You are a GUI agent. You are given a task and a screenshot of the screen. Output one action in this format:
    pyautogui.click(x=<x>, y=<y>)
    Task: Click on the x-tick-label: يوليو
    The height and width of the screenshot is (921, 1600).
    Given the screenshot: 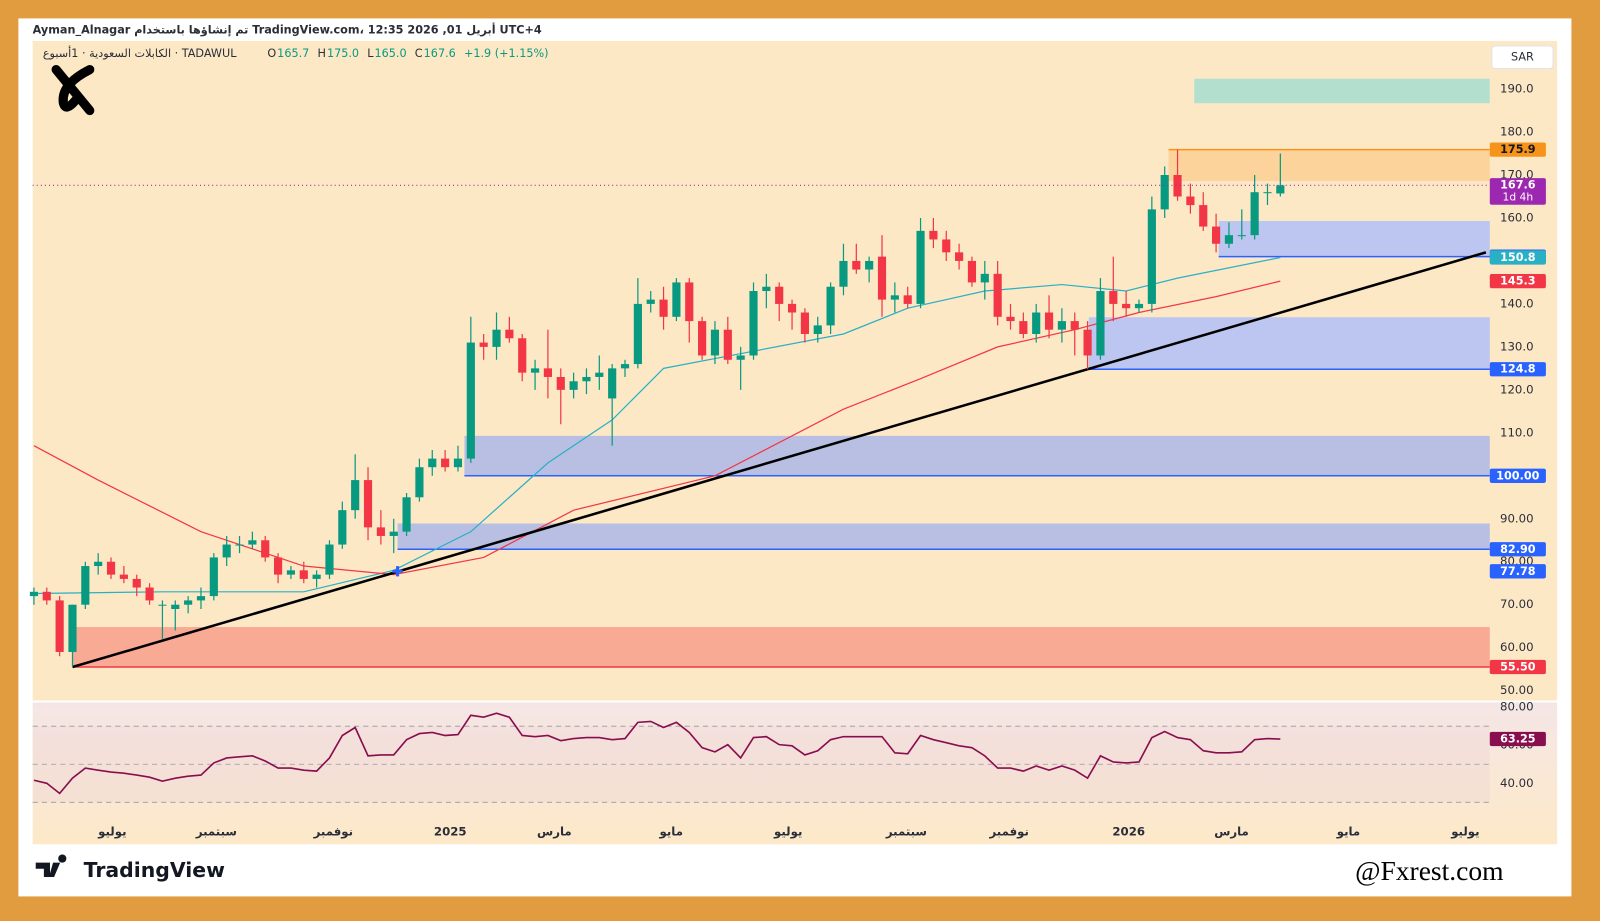 What is the action you would take?
    pyautogui.click(x=111, y=831)
    